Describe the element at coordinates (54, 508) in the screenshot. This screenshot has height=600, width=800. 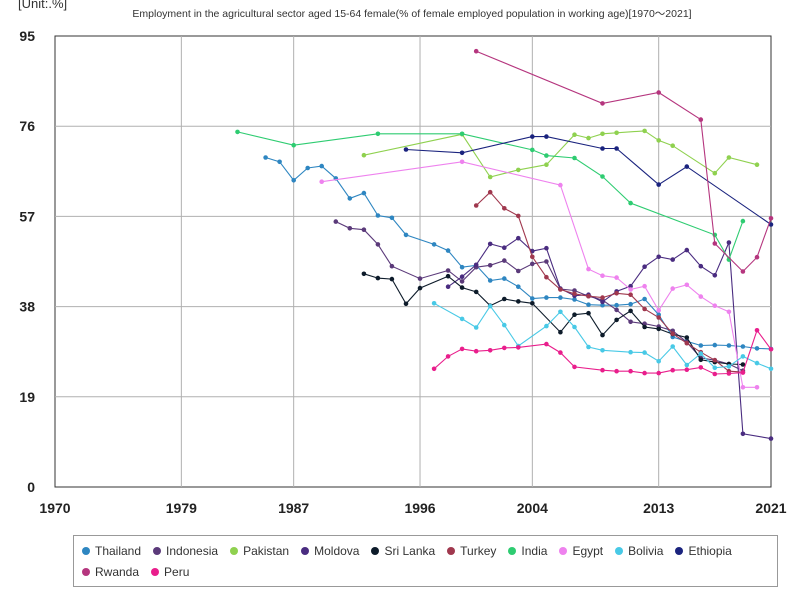
I see `x-tick-label: 1970` at that location.